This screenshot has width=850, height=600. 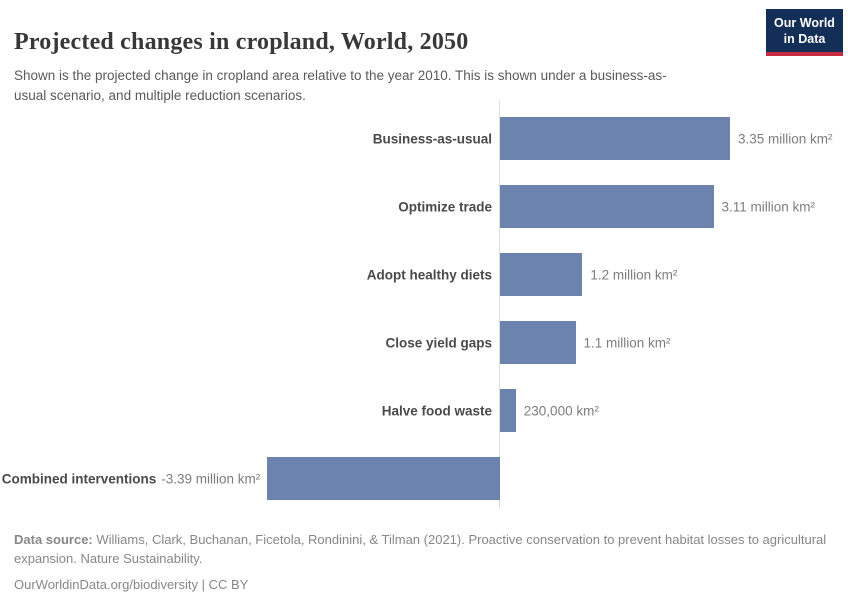 What do you see at coordinates (768, 206) in the screenshot?
I see `value-label: 3.11 million km²` at bounding box center [768, 206].